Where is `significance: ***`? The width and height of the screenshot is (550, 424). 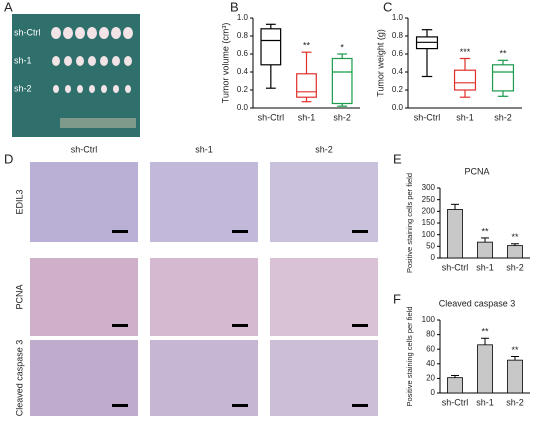 significance: *** is located at coordinates (465, 52).